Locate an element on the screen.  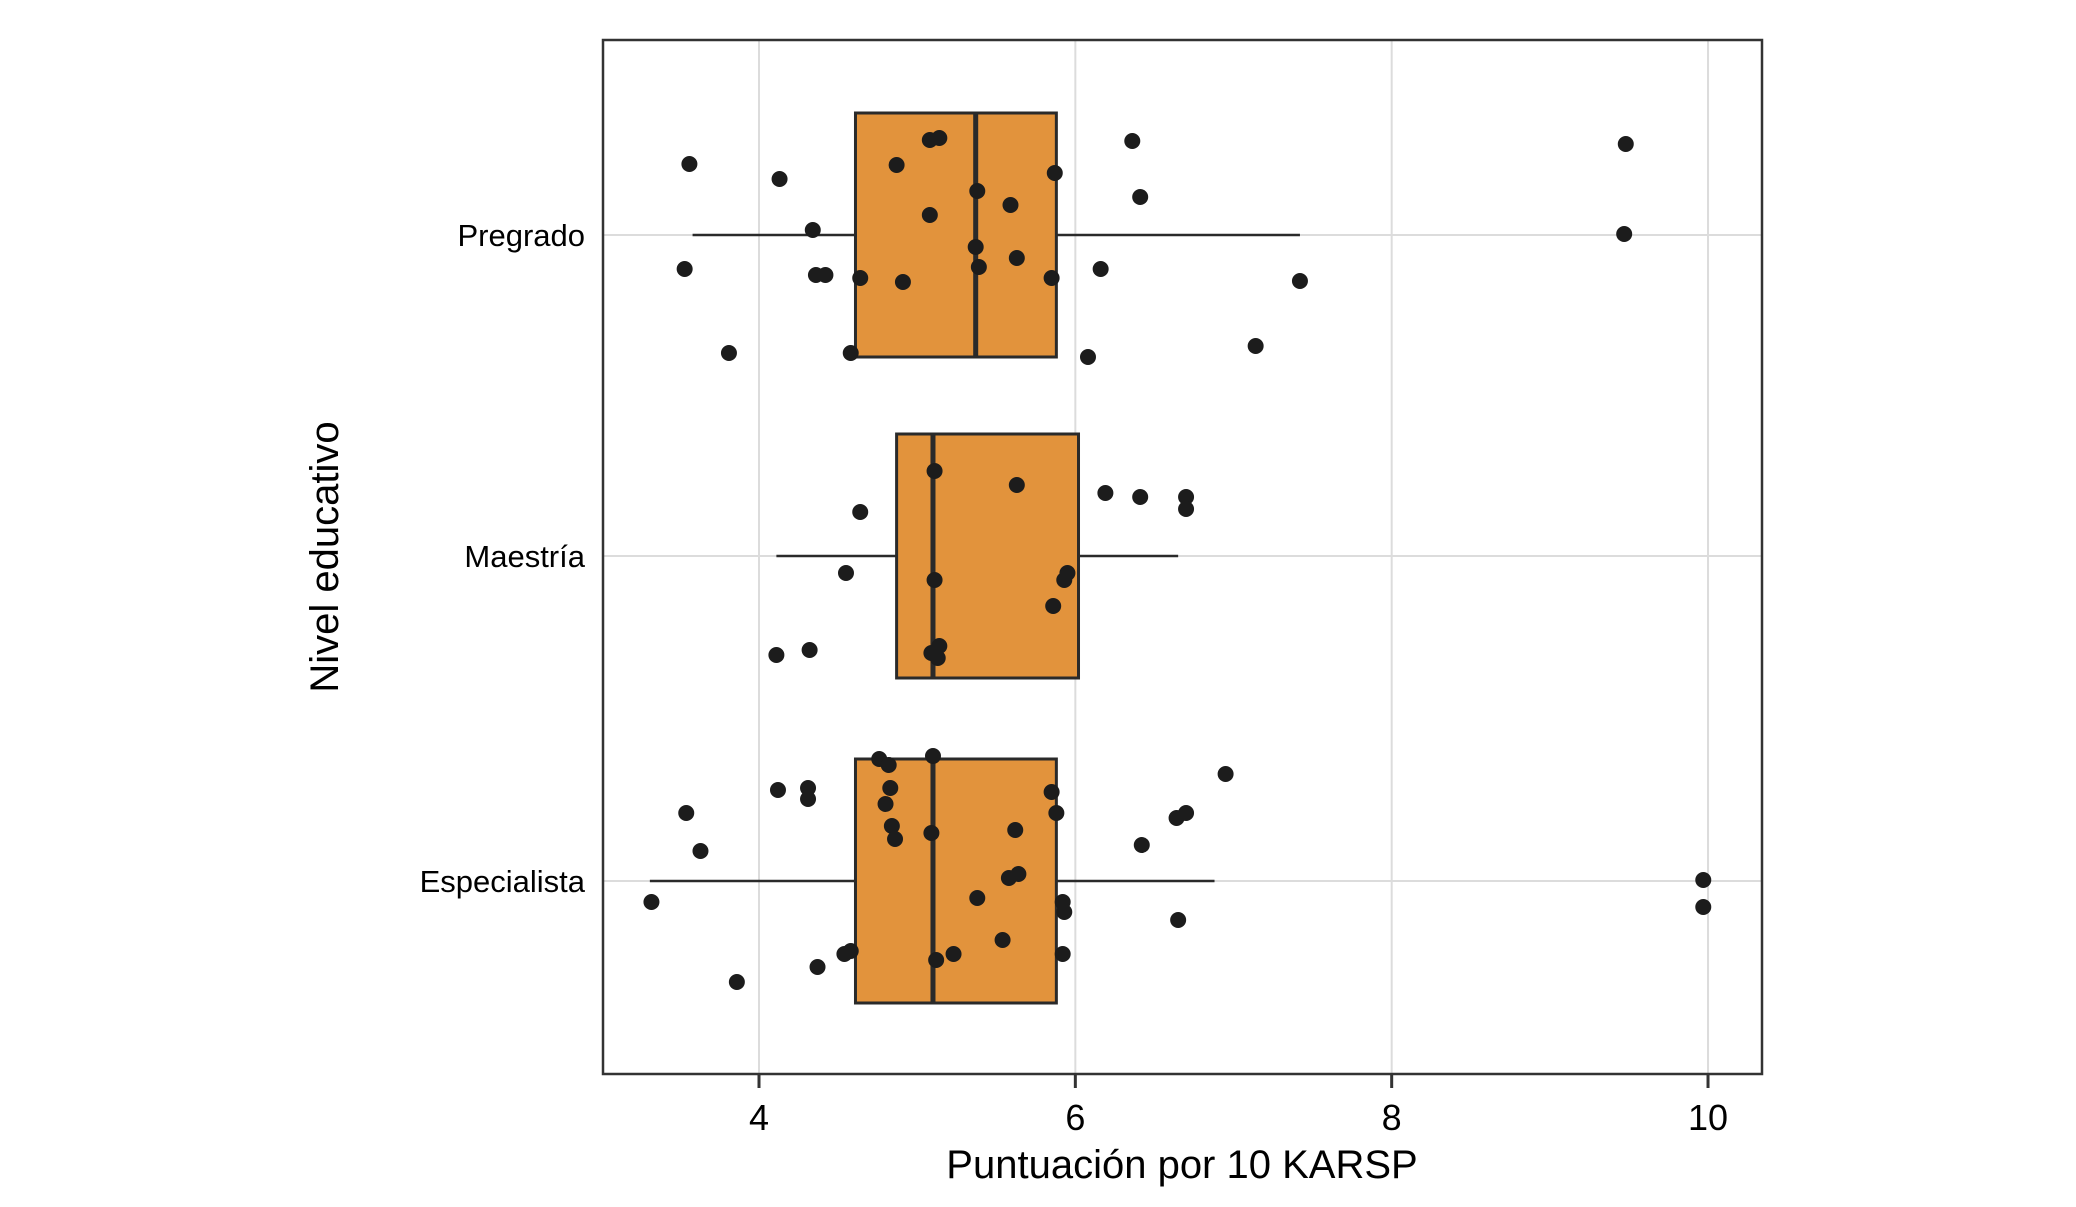
y-category-label-pregrado: Pregrado is located at coordinates (521, 235).